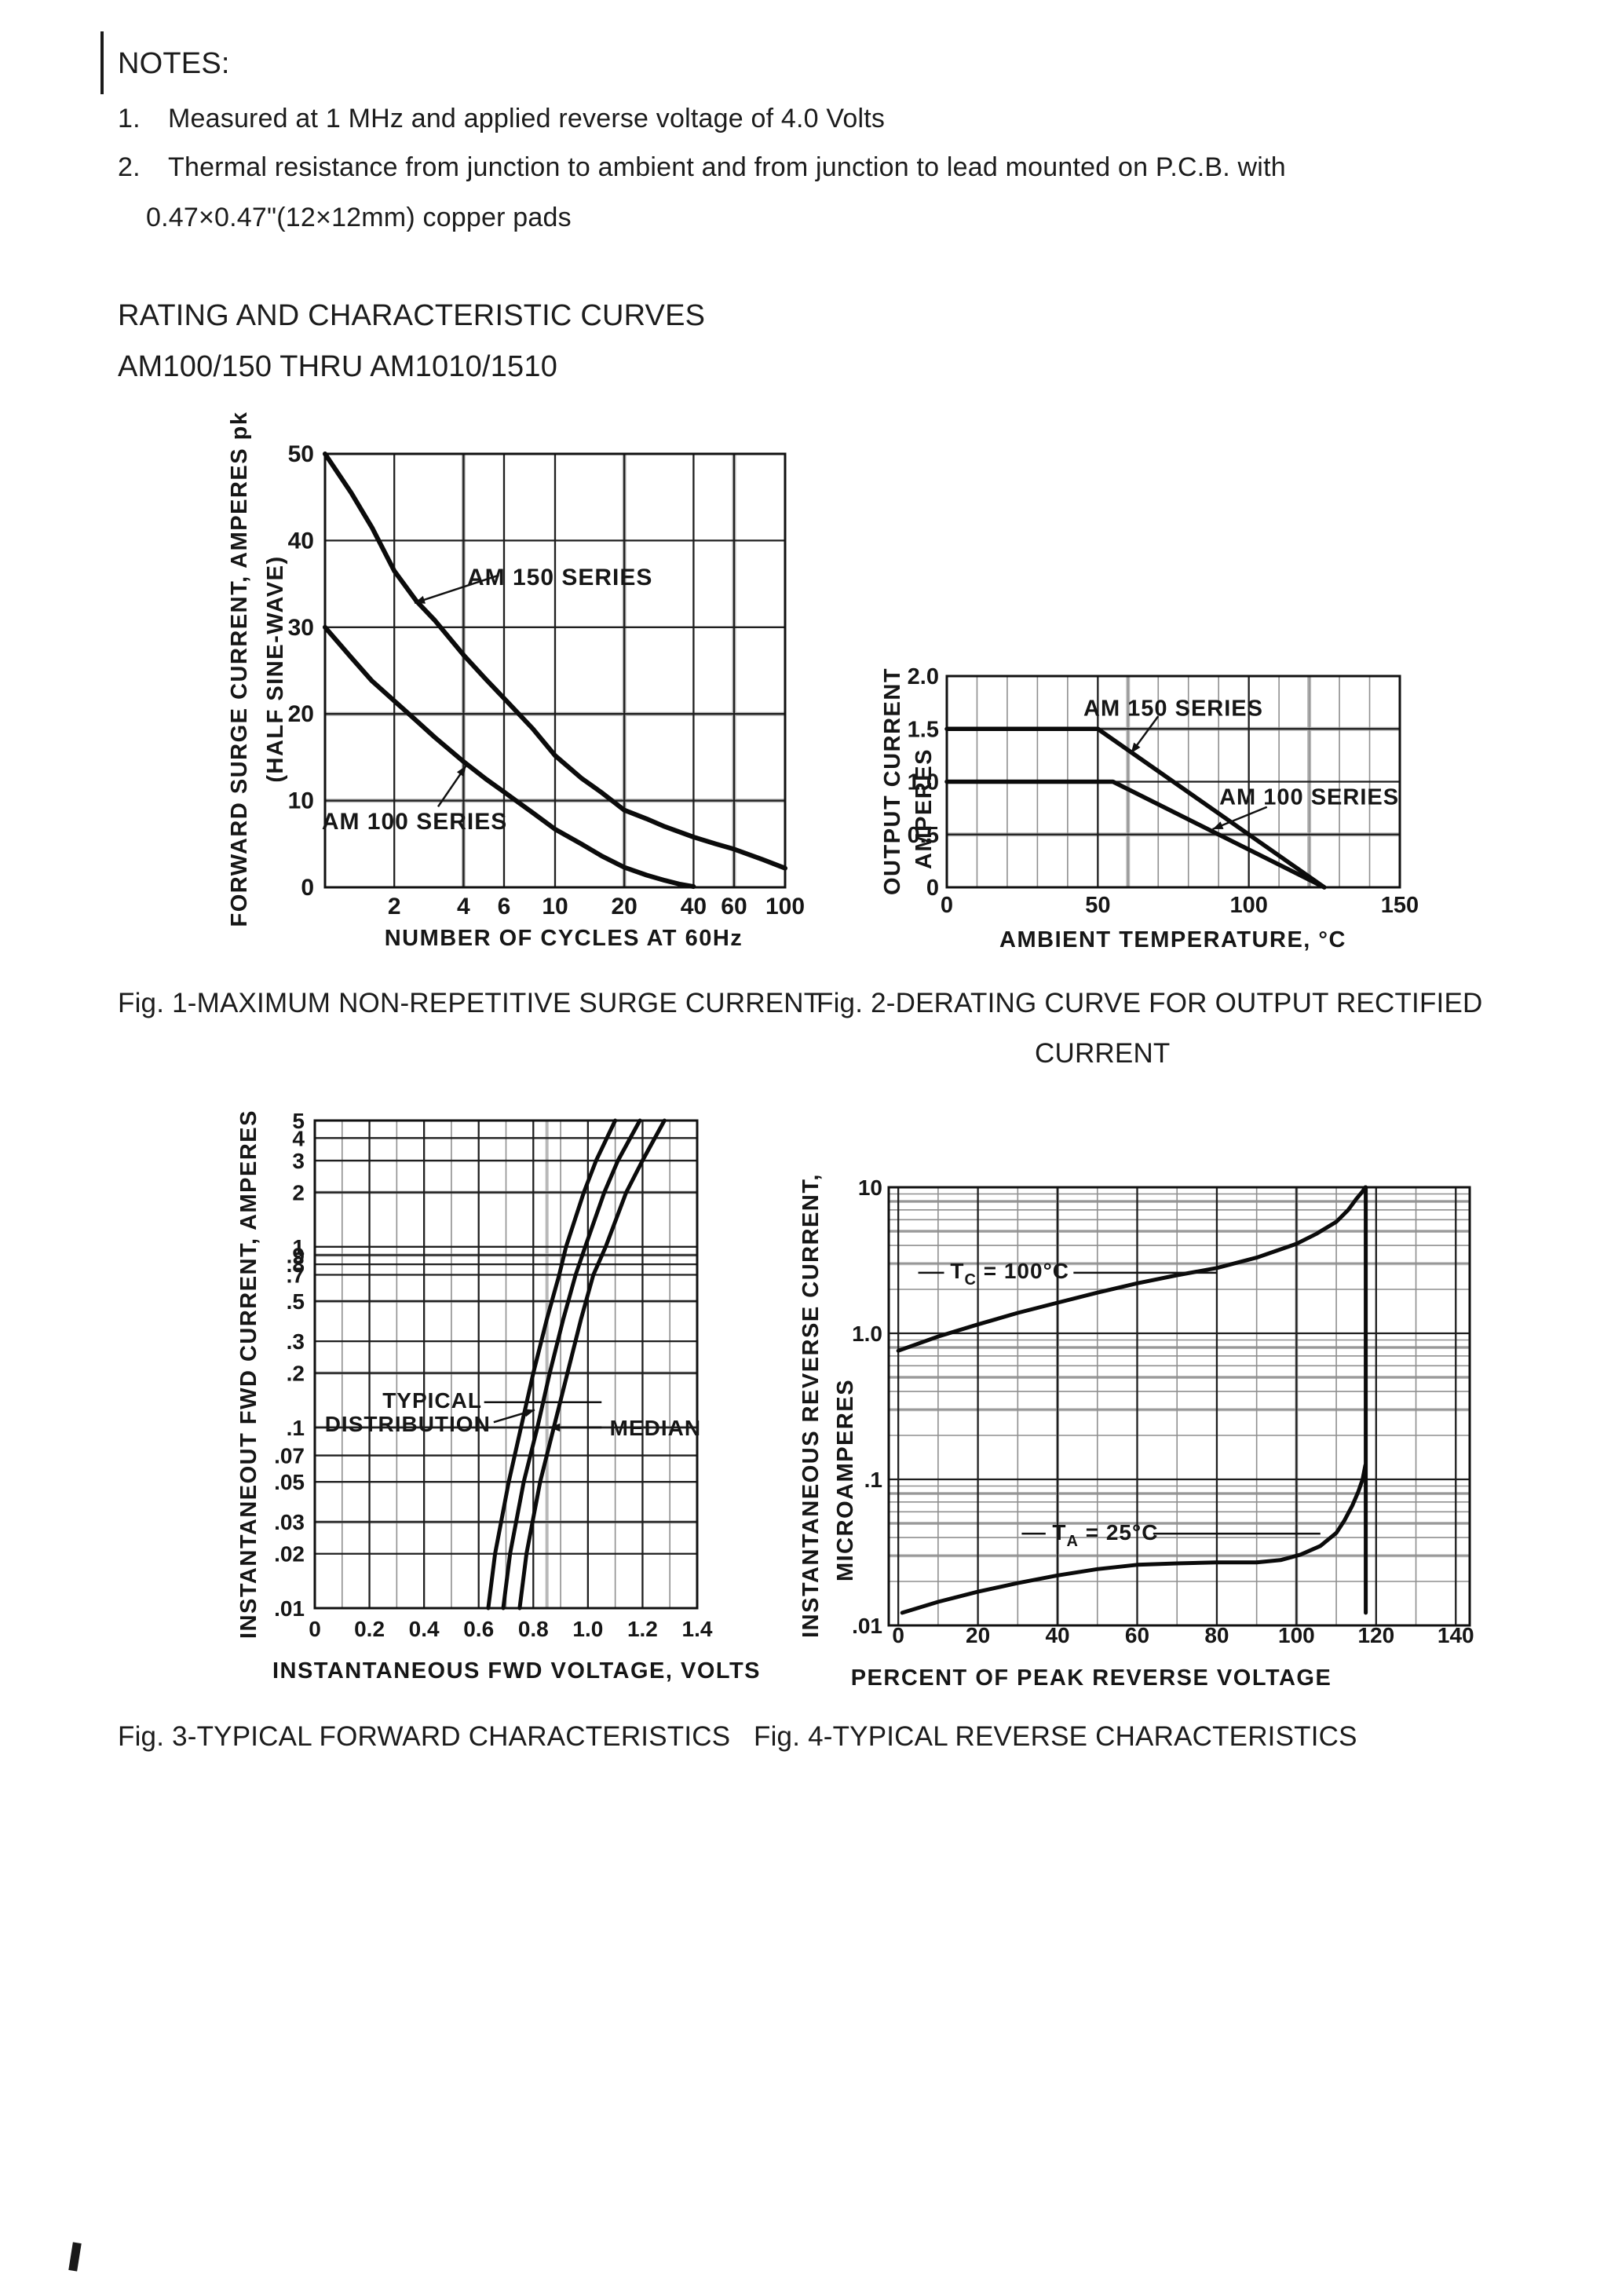 The width and height of the screenshot is (1622, 2296). Describe the element at coordinates (1105, 1535) in the screenshot. I see `chart-annotation: TA = 25°C` at that location.